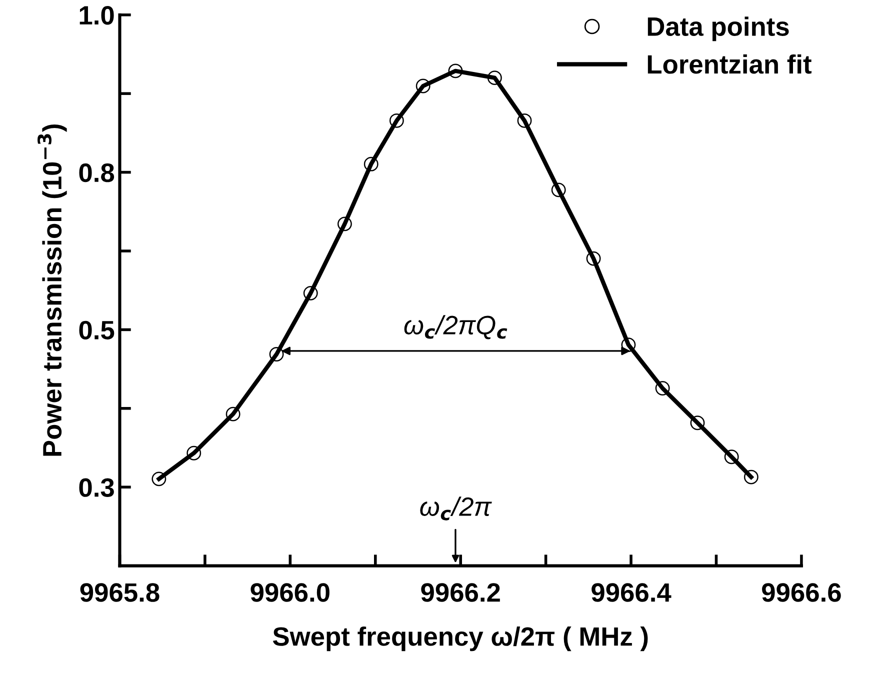  What do you see at coordinates (456, 508) in the screenshot?
I see `annotation: ω$_{c}$/2π` at bounding box center [456, 508].